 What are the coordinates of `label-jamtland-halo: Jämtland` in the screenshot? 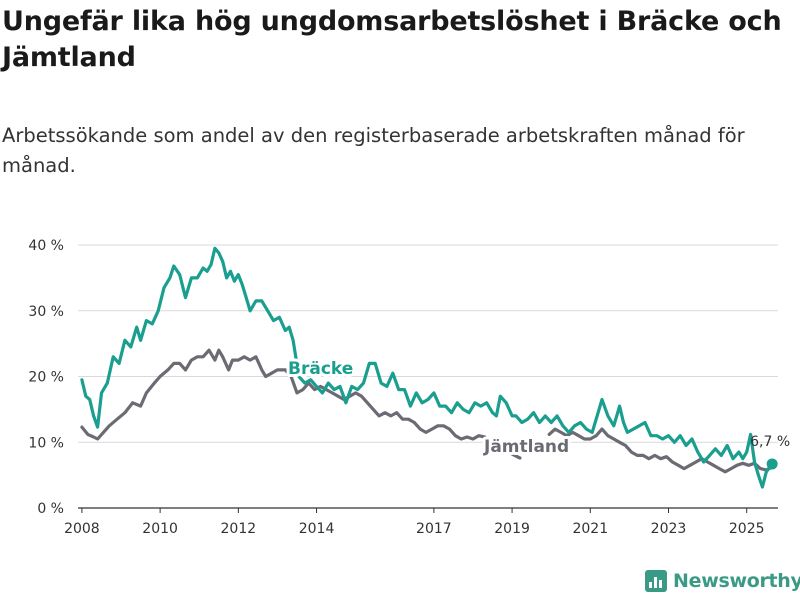 It's located at (526, 447).